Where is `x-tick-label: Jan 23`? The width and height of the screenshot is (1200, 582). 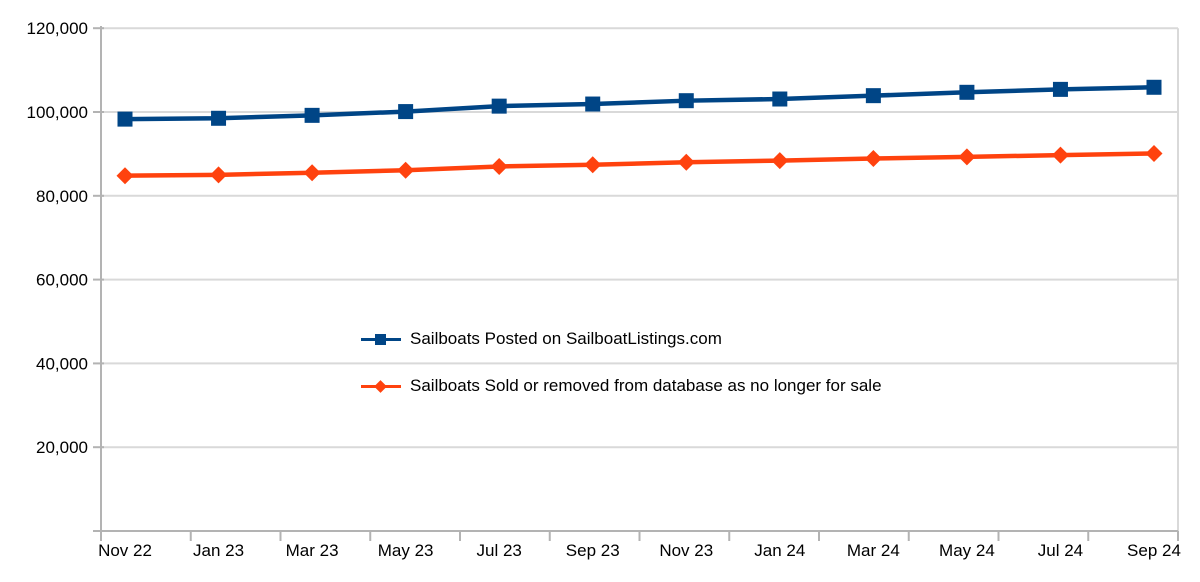
x-tick-label: Jan 23 is located at coordinates (218, 550).